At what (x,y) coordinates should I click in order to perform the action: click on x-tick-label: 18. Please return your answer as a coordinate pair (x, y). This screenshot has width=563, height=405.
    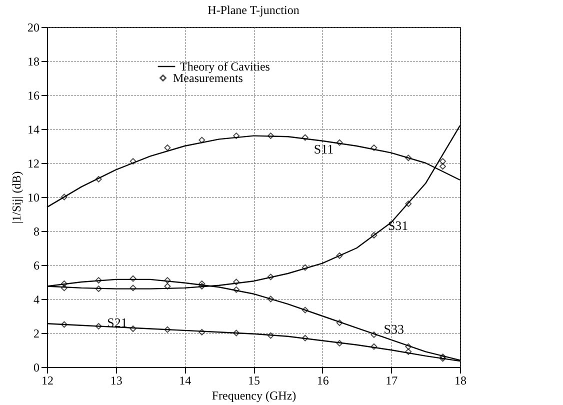
    Looking at the image, I should click on (460, 381).